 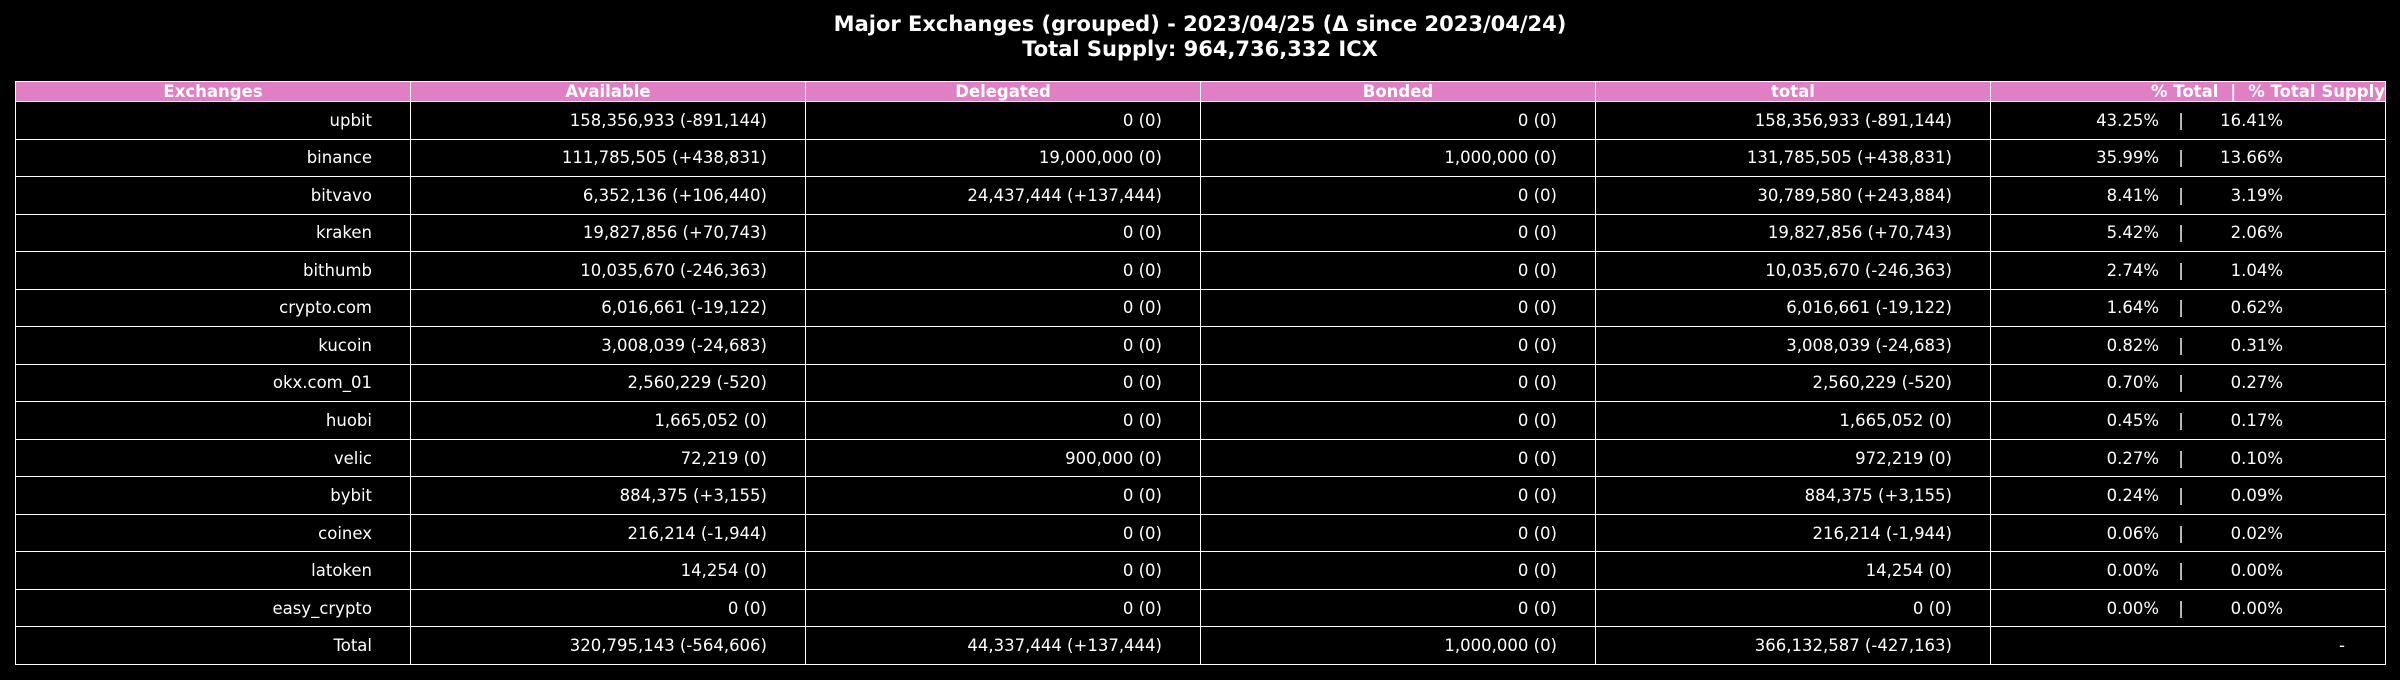 What do you see at coordinates (1793, 608) in the screenshot?
I see `cell-total: 0 (0)` at bounding box center [1793, 608].